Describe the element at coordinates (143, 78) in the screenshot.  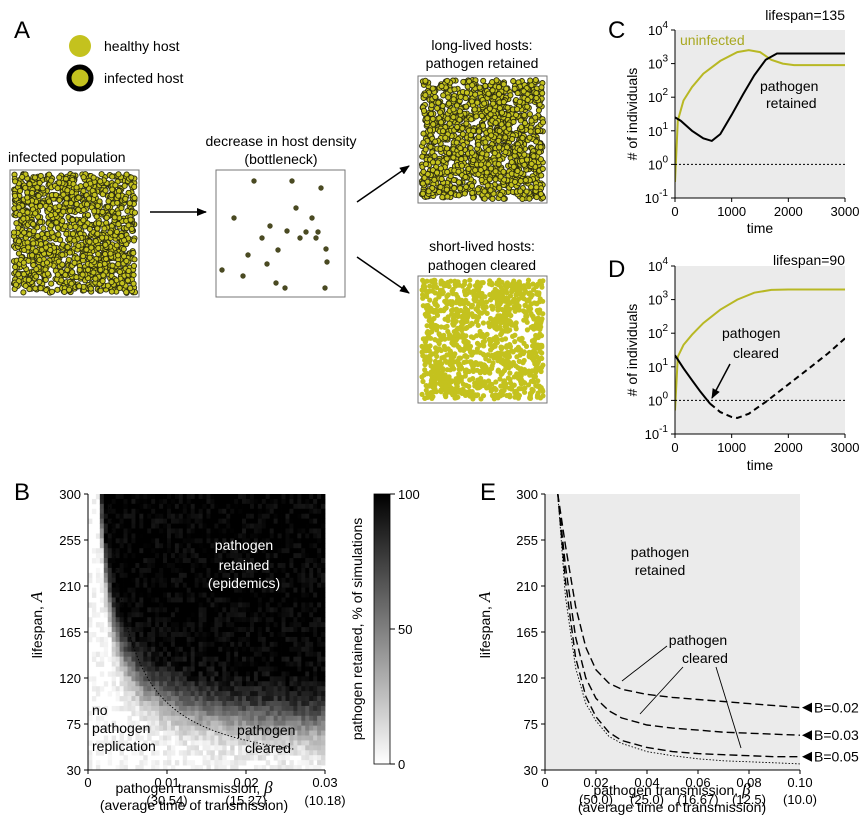
I see `legend-infected-label: infected host` at that location.